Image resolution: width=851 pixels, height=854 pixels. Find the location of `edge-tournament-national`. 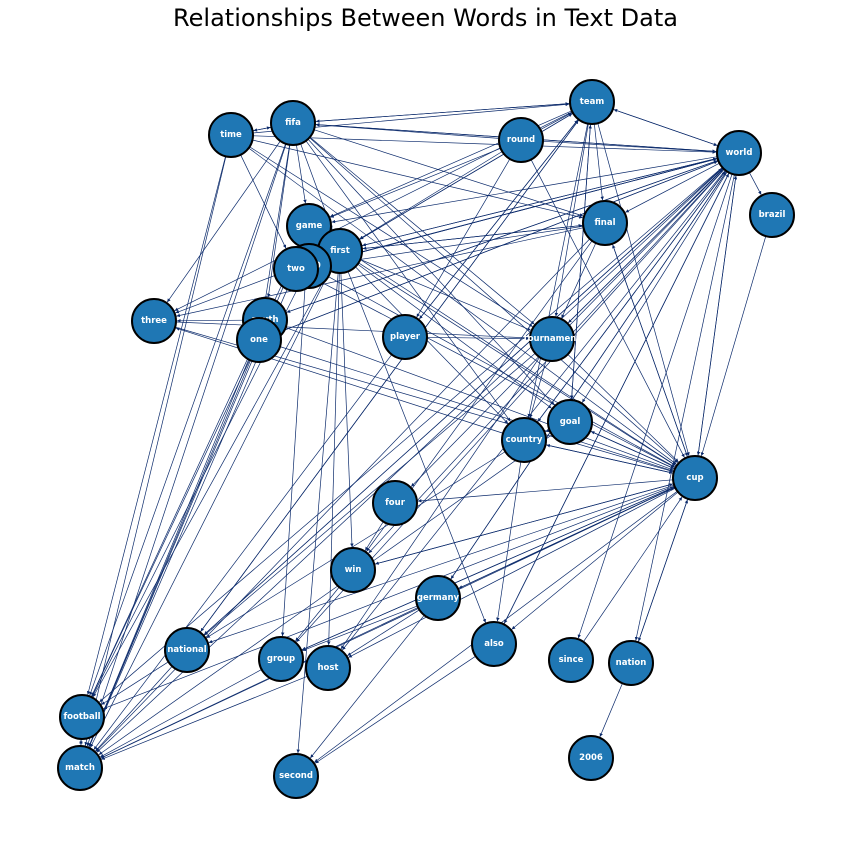

edge-tournament-national is located at coordinates (370, 494).